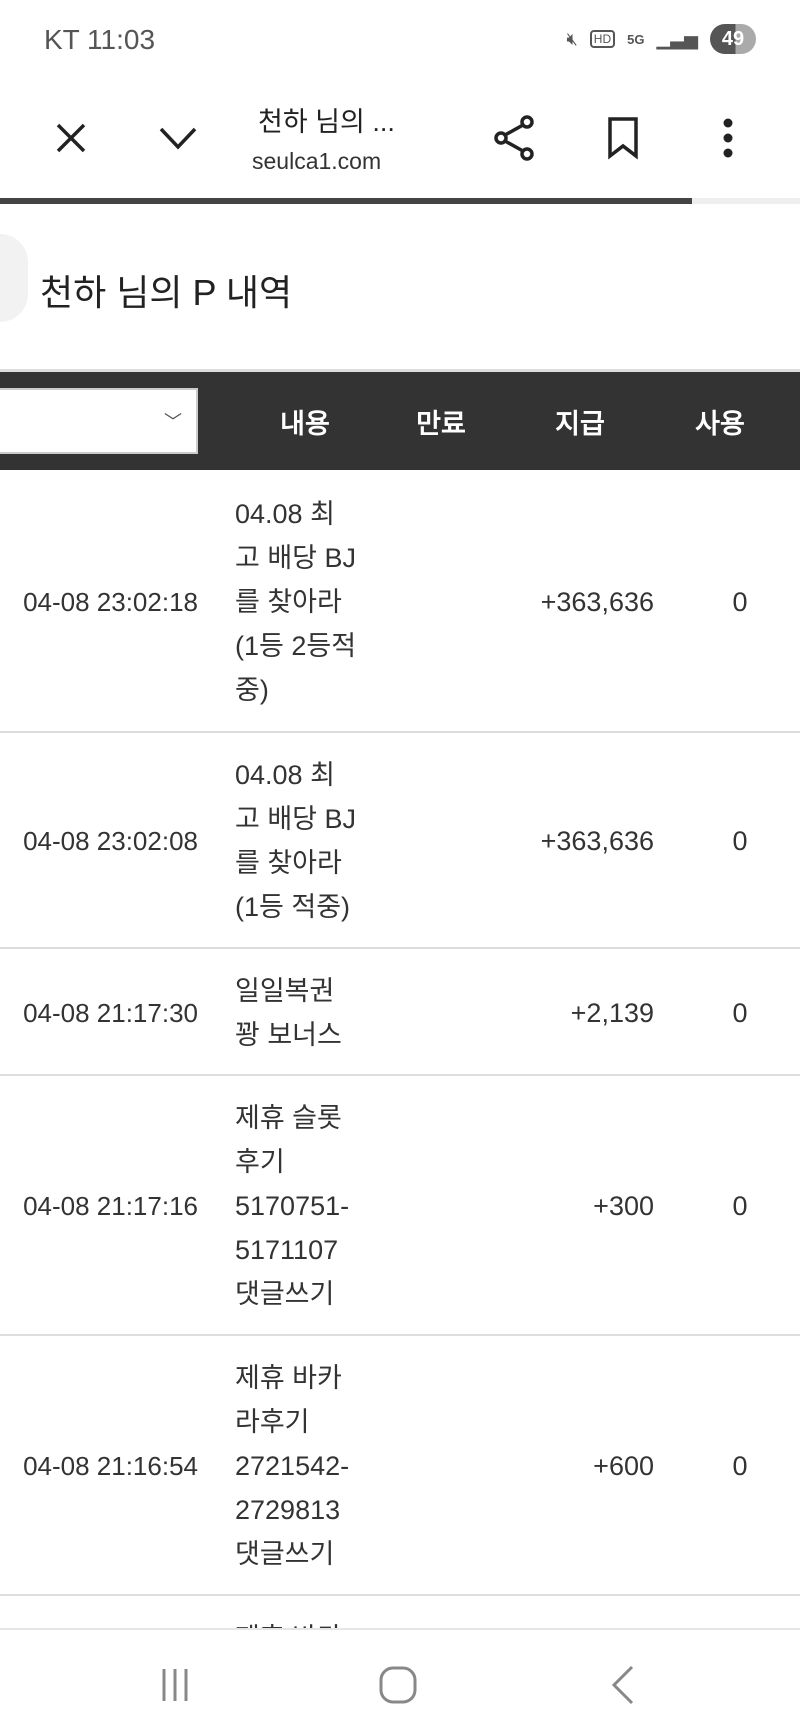 This screenshot has height=1734, width=800. What do you see at coordinates (288, 1034) in the screenshot?
I see `row-content-line: 꽝 보너스` at bounding box center [288, 1034].